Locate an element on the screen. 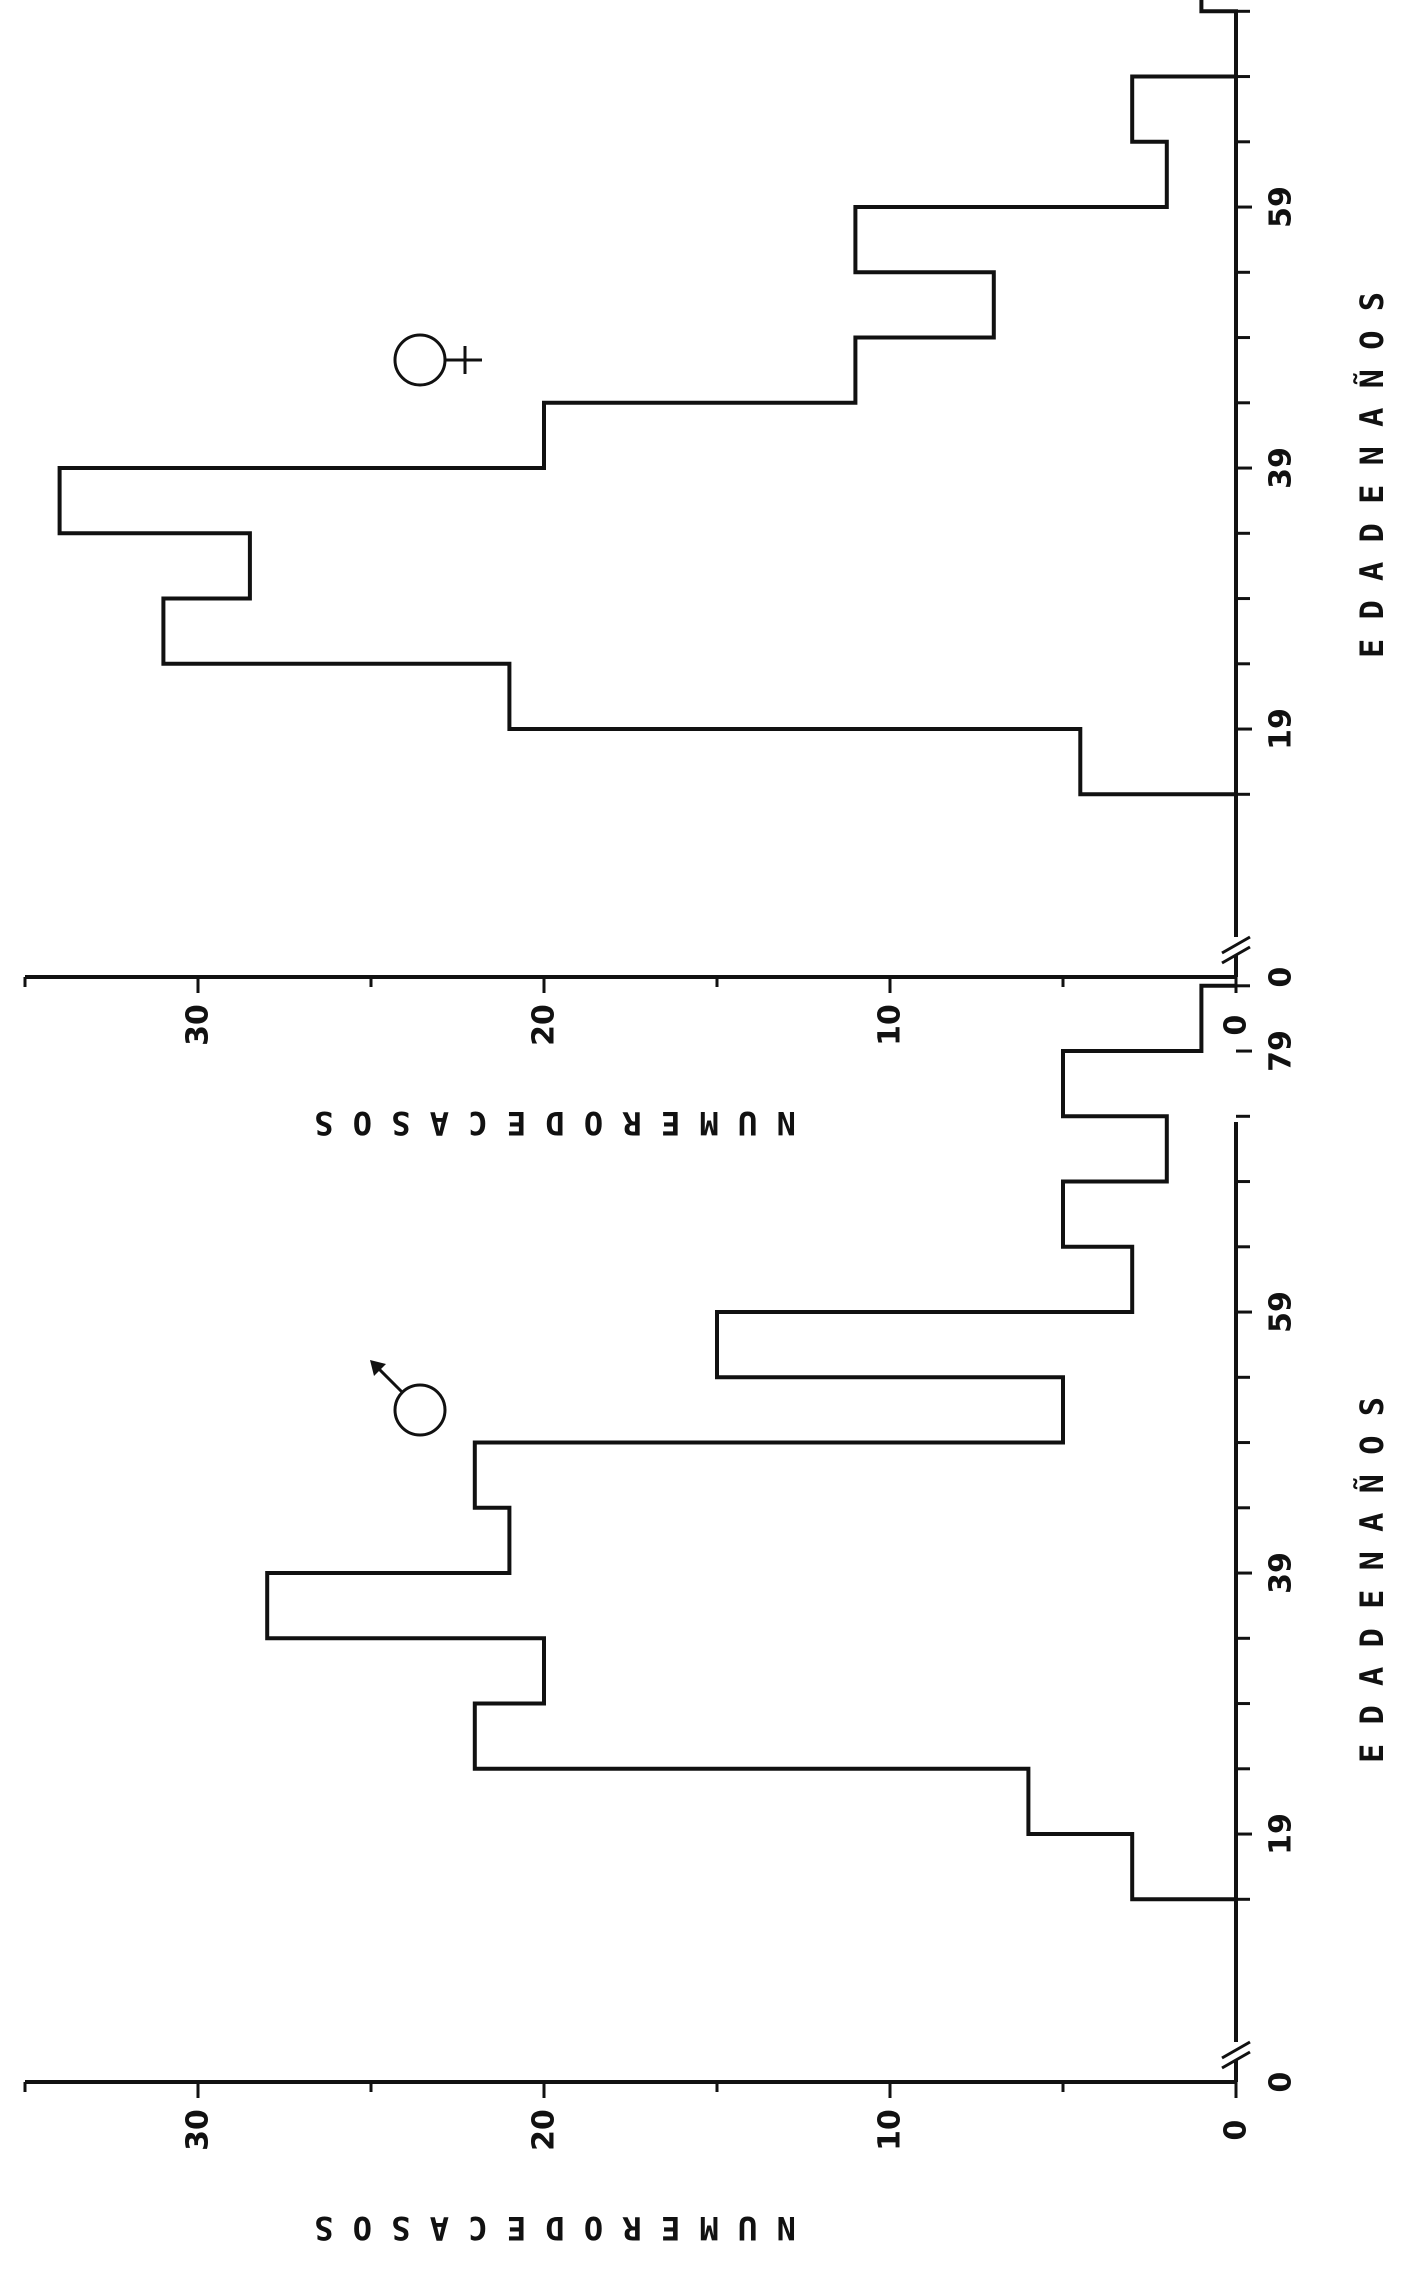 This screenshot has height=2273, width=1404. male-symbol-icon is located at coordinates (408, 1398).